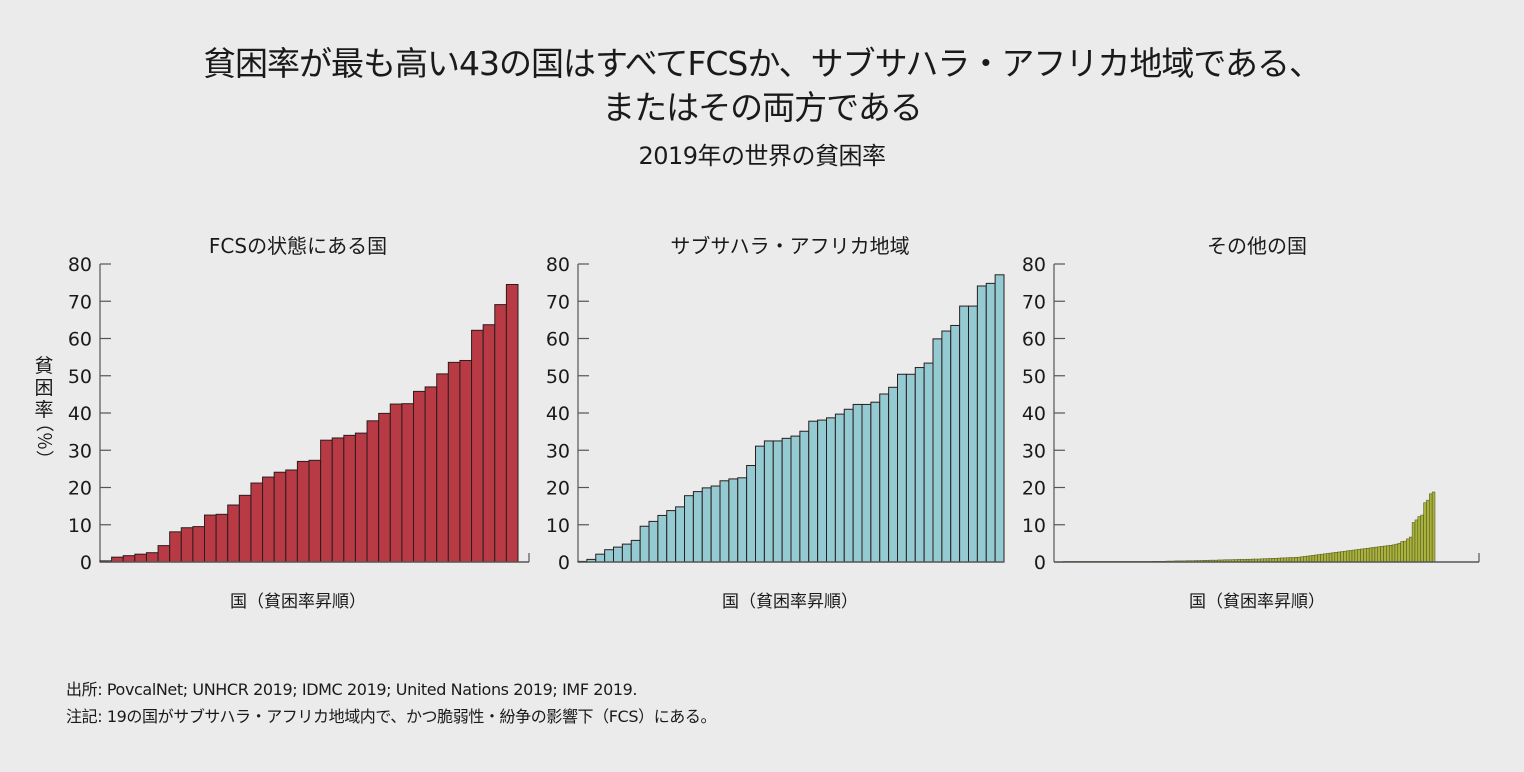 The width and height of the screenshot is (1524, 772). I want to click on panel-title: サブサハラ・アフリカ地域, so click(789, 246).